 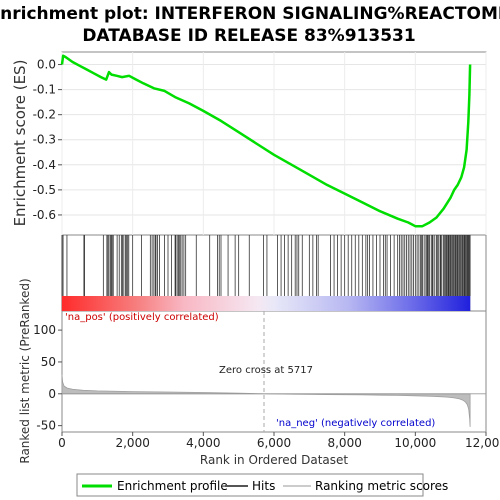 What do you see at coordinates (44, 215) in the screenshot?
I see `es-y-tick-label: -0.6` at bounding box center [44, 215].